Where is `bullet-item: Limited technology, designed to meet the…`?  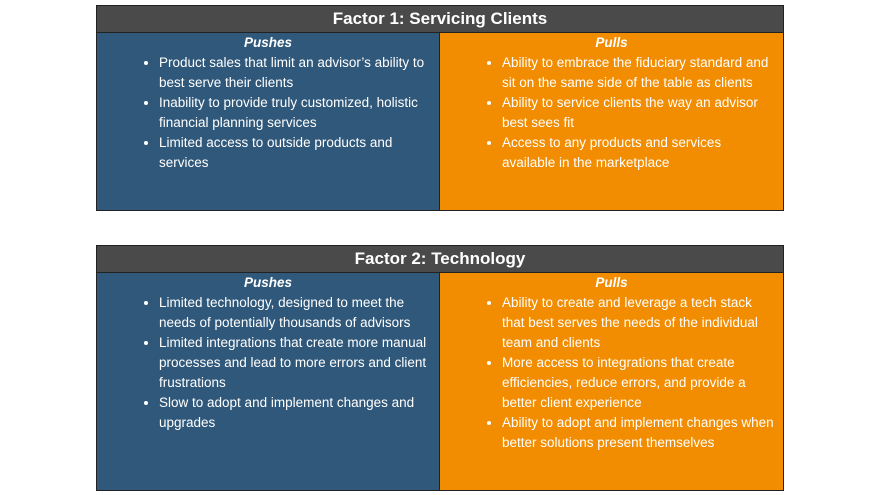
bullet-item: Limited technology, designed to meet the… is located at coordinates (295, 313).